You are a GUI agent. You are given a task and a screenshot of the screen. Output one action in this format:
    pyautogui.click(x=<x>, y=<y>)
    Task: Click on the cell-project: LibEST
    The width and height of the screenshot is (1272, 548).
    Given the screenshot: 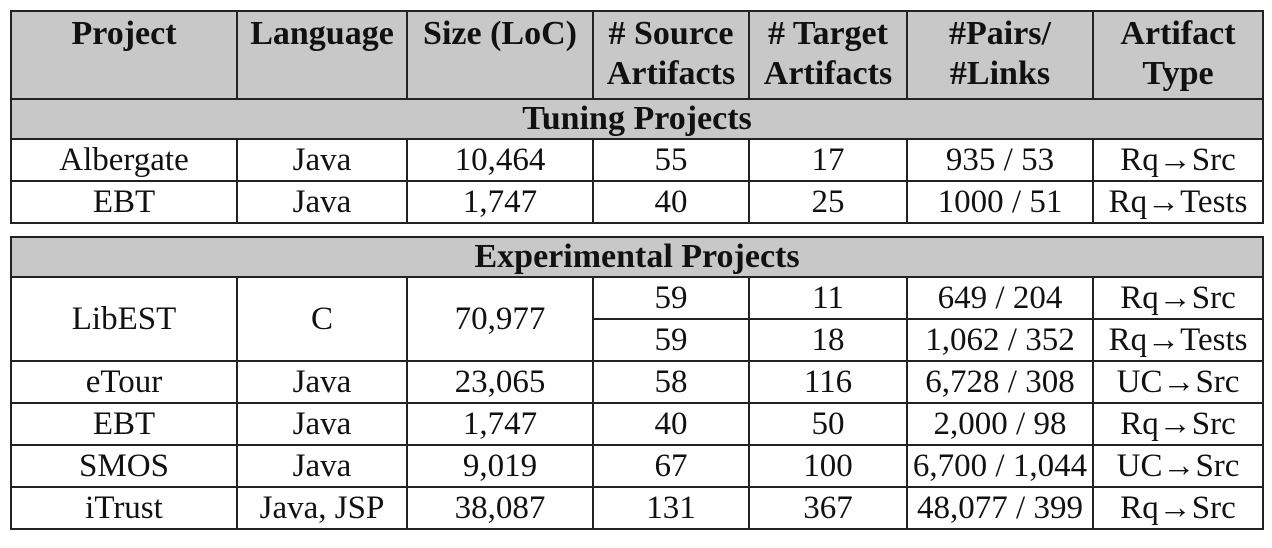 What is the action you would take?
    pyautogui.click(x=124, y=319)
    